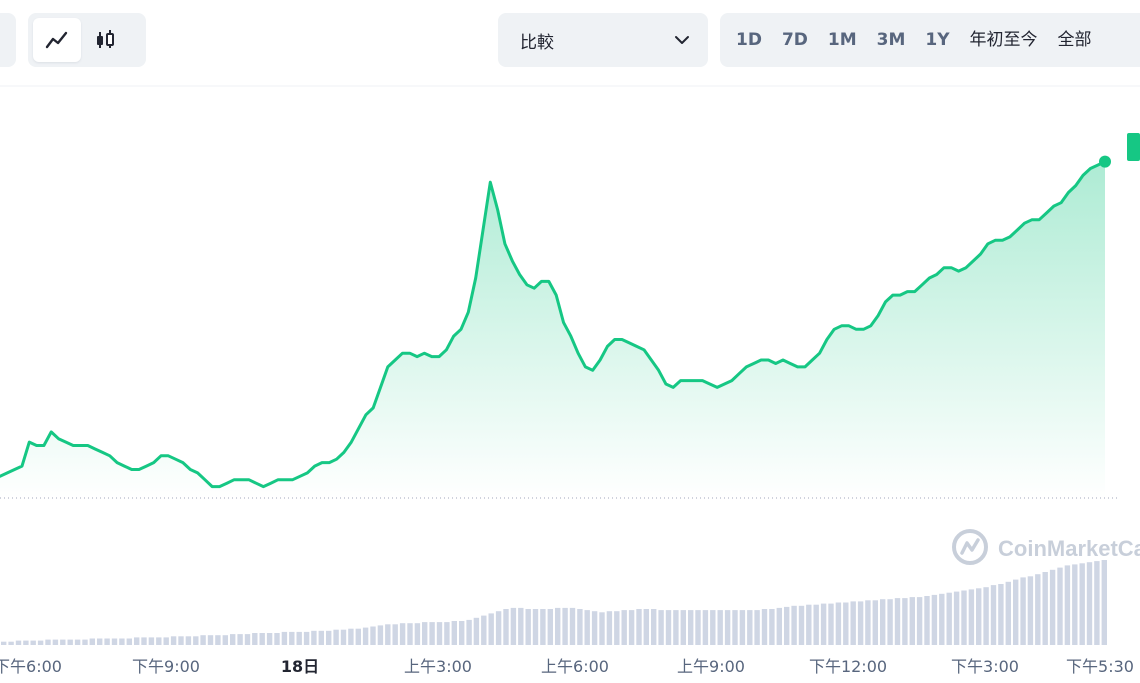 This screenshot has height=683, width=1140. What do you see at coordinates (749, 40) in the screenshot?
I see `range-1d-button: 1D` at bounding box center [749, 40].